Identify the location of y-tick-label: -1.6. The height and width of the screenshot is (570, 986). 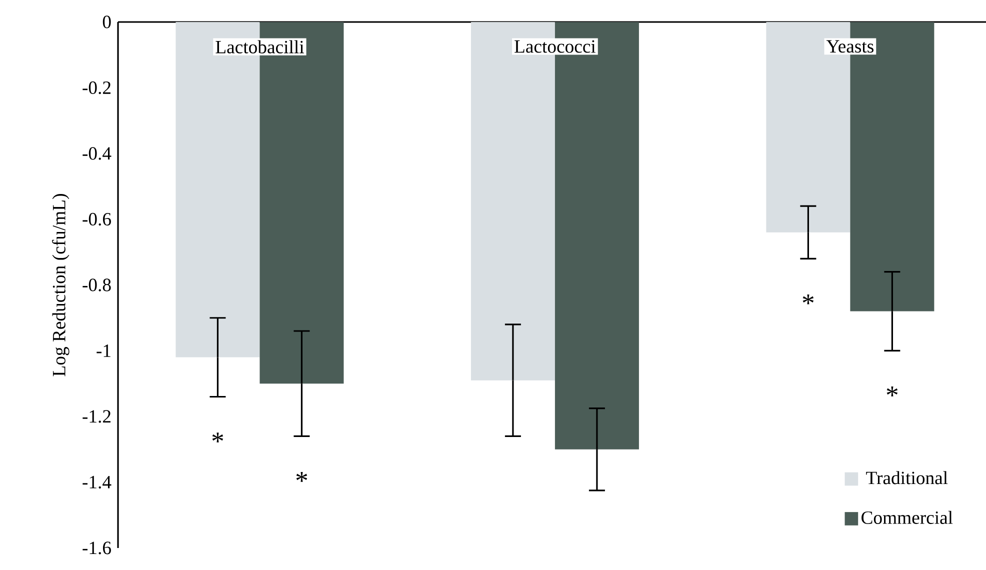
(96, 548).